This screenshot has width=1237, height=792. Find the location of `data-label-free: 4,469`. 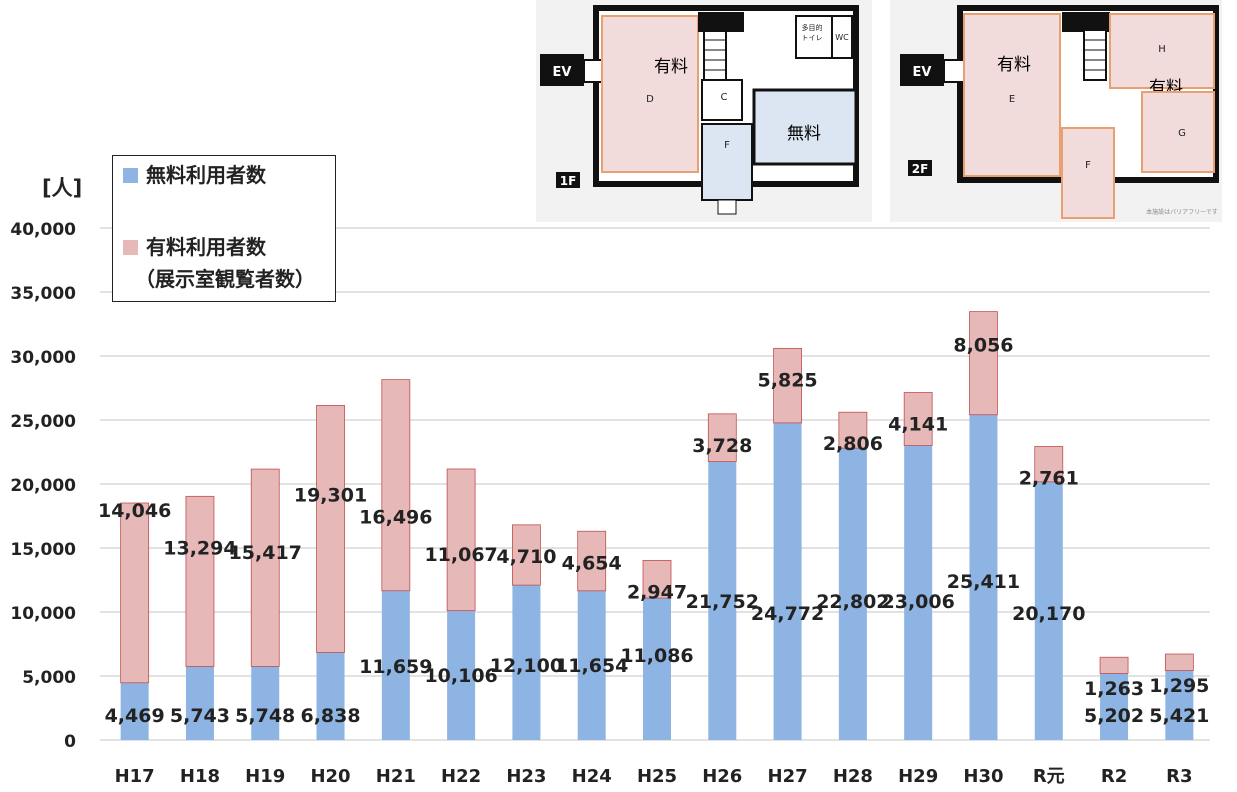

data-label-free: 4,469 is located at coordinates (135, 716).